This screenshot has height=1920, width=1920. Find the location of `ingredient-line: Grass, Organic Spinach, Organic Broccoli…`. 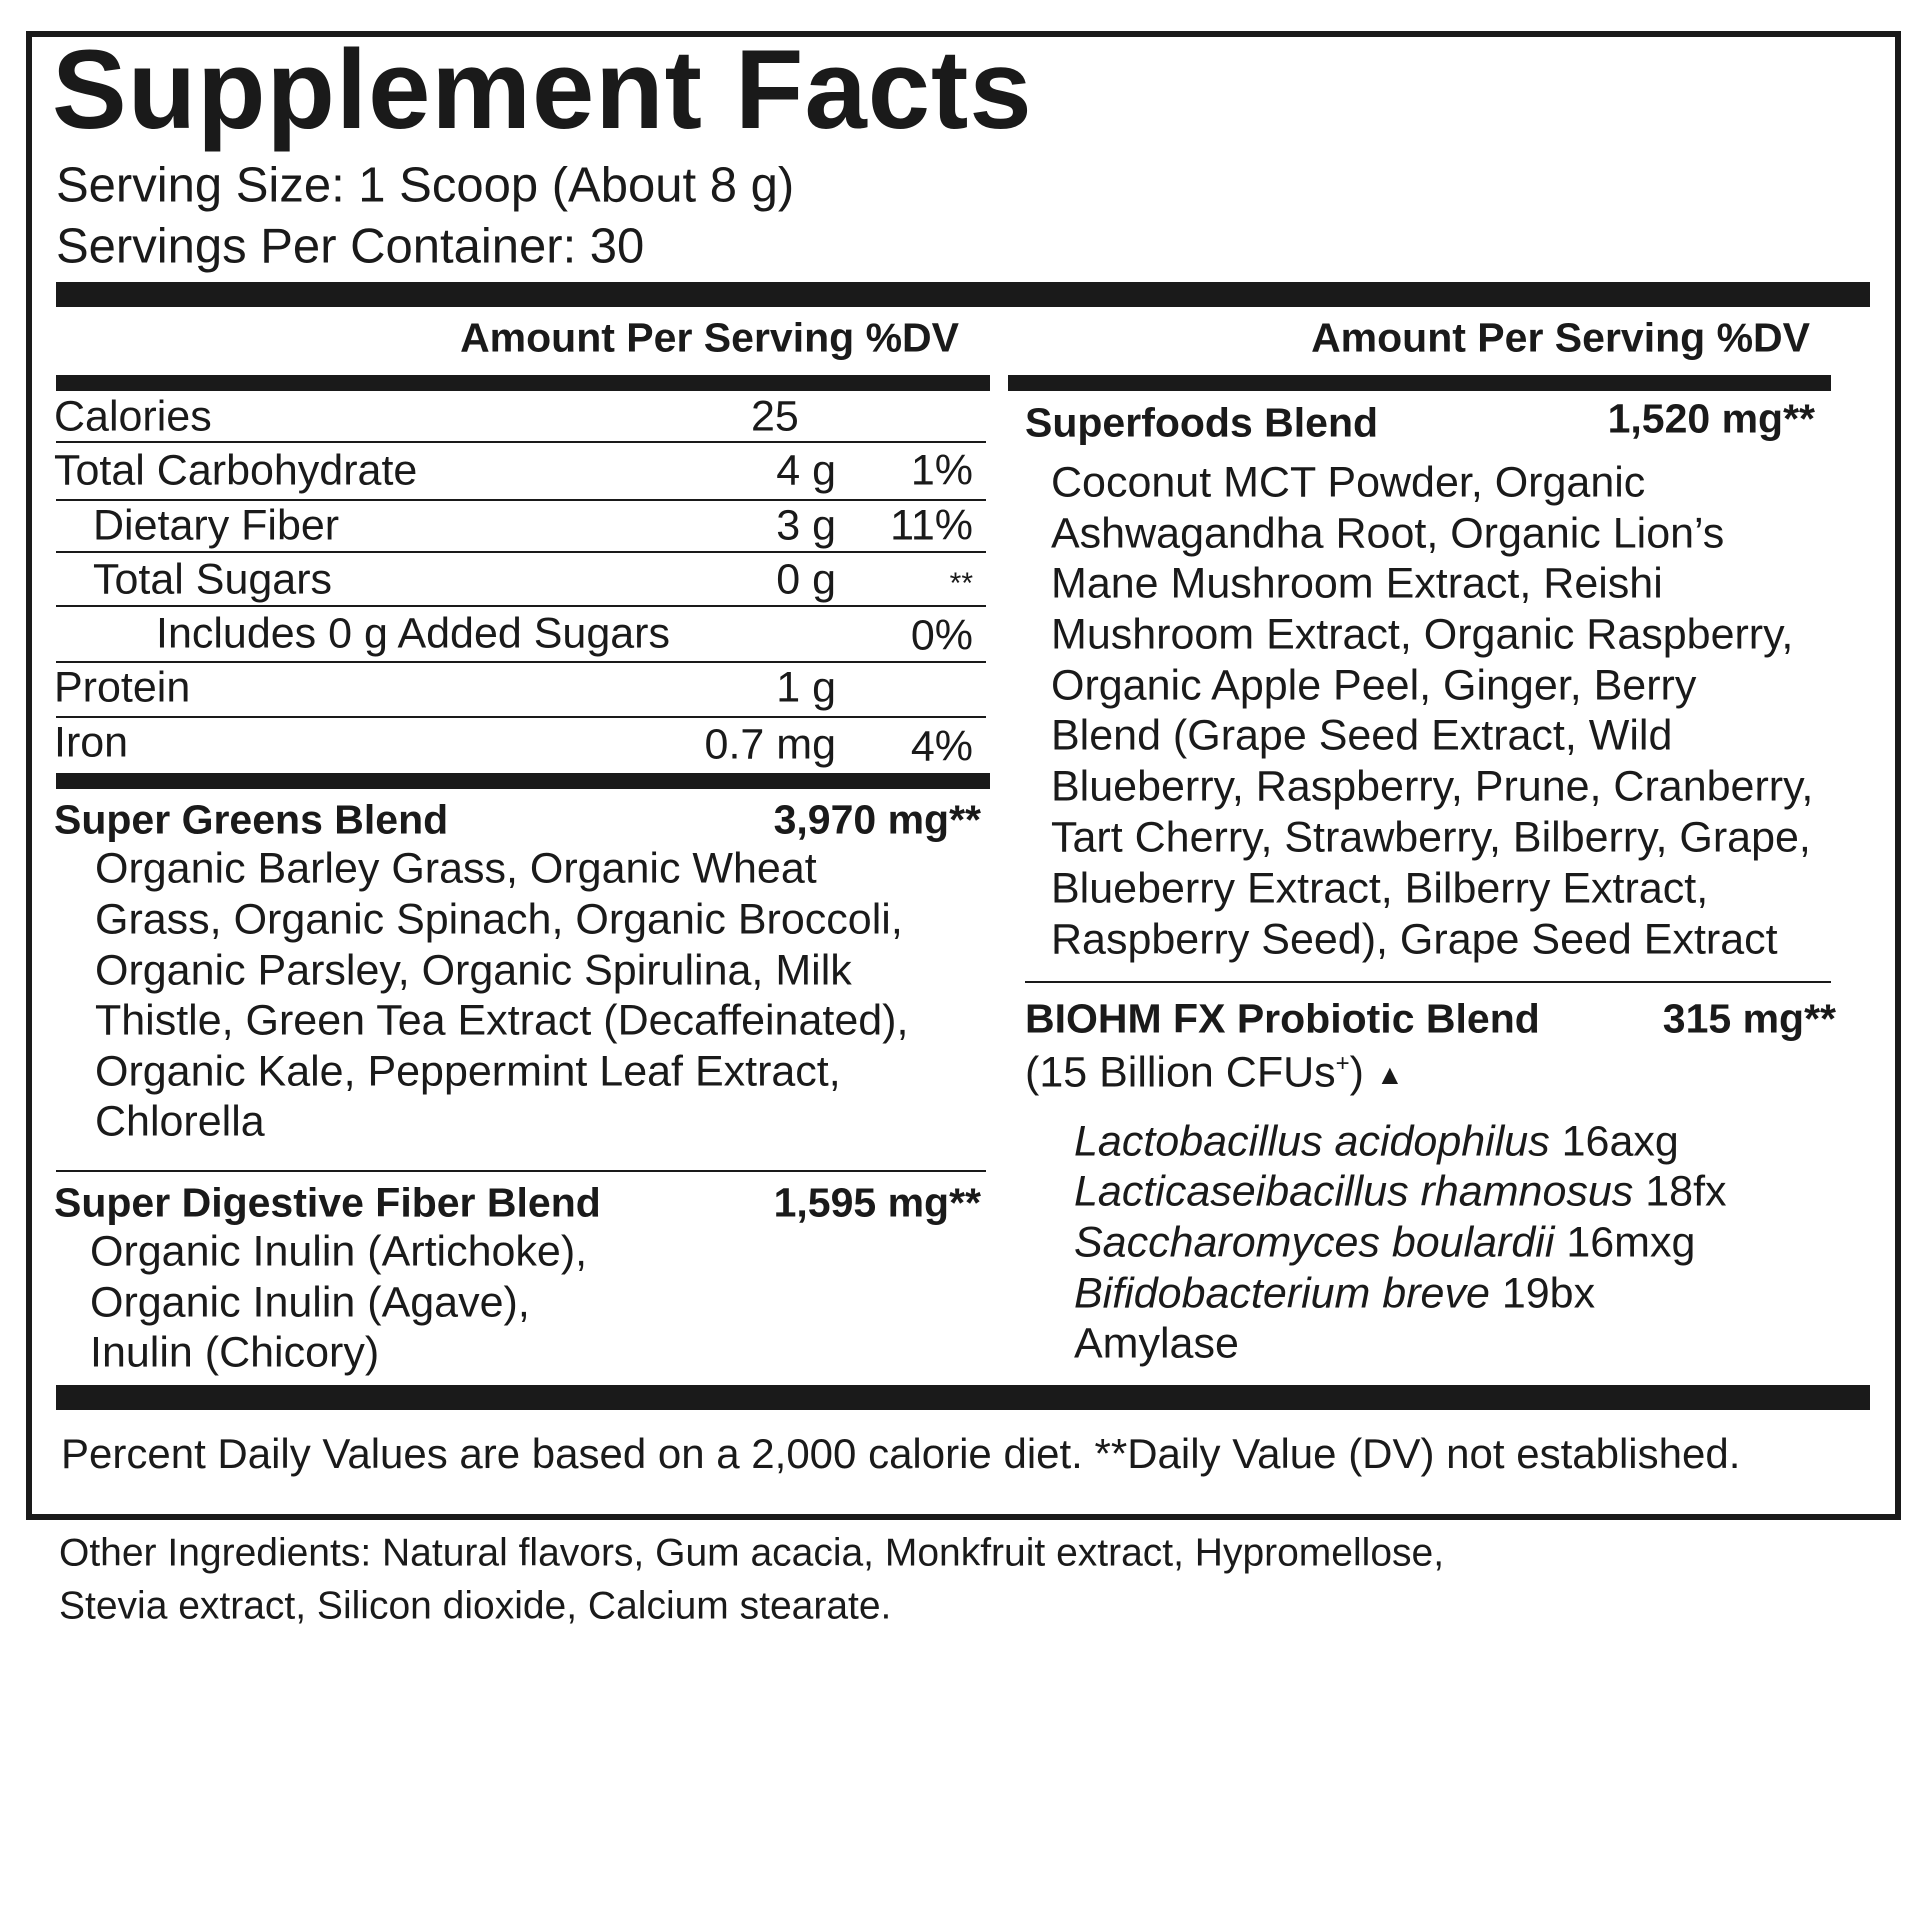

ingredient-line: Grass, Organic Spinach, Organic Broccoli… is located at coordinates (499, 919).